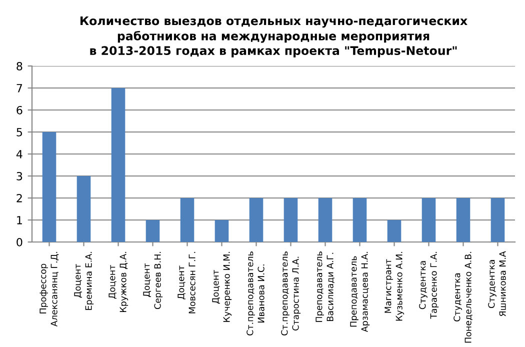 This screenshot has width=525, height=347. What do you see at coordinates (19, 154) in the screenshot?
I see `y-tick-label: 4` at bounding box center [19, 154].